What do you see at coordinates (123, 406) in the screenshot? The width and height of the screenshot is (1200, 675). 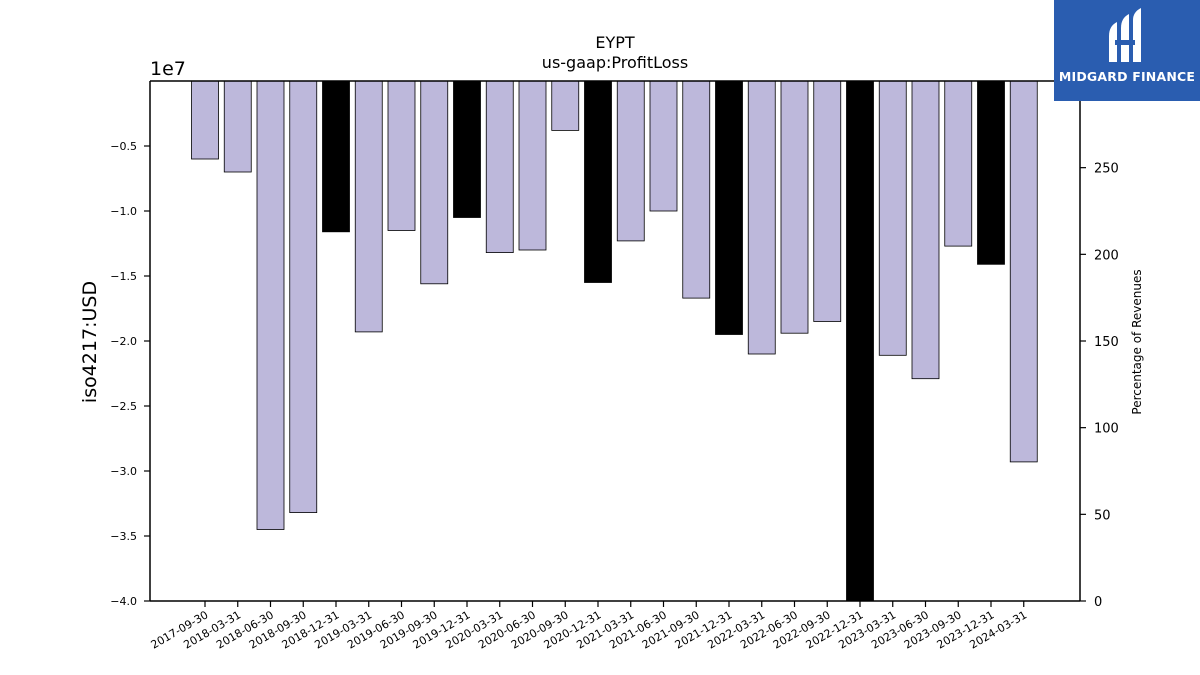 I see `y-tick-label: −2.5` at bounding box center [123, 406].